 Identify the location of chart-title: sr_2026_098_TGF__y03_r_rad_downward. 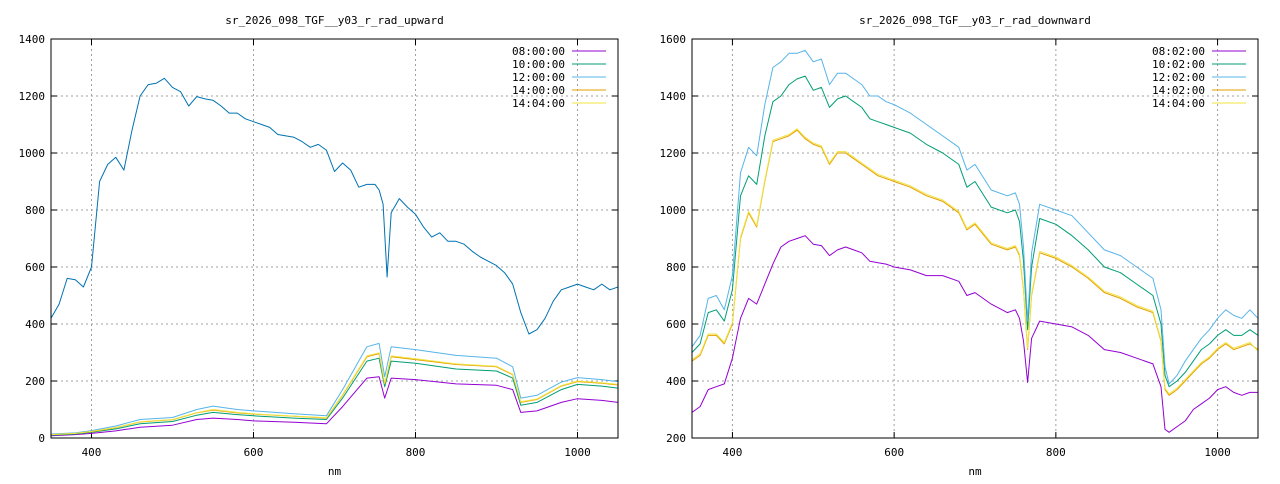
(975, 20).